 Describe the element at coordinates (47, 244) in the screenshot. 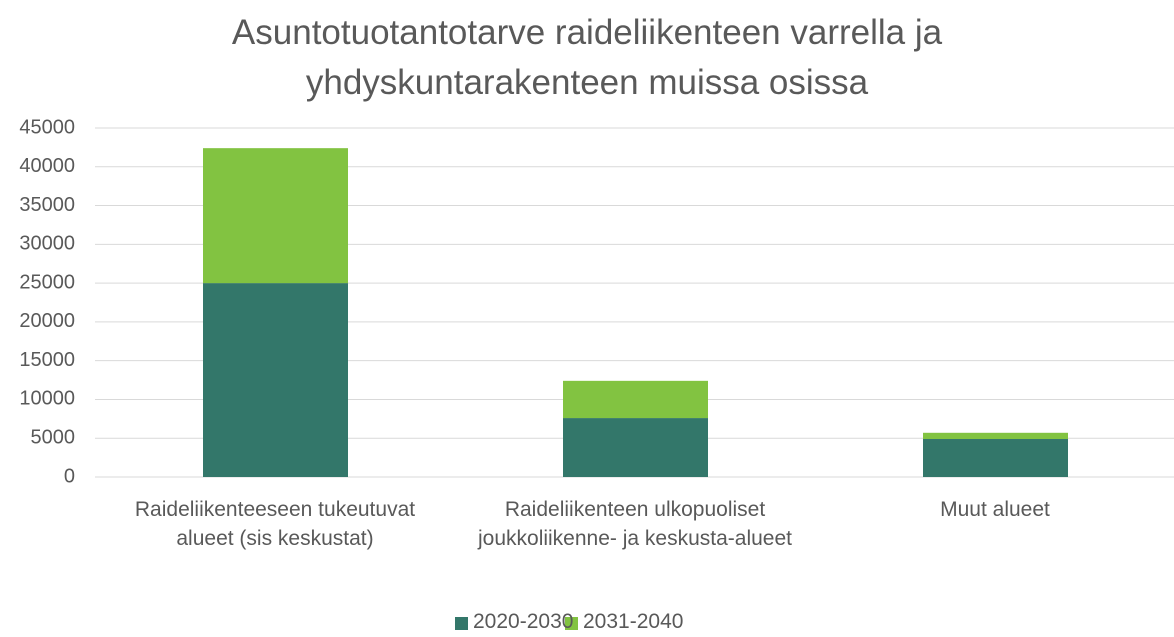

I see `y-tick-label: 30000` at that location.